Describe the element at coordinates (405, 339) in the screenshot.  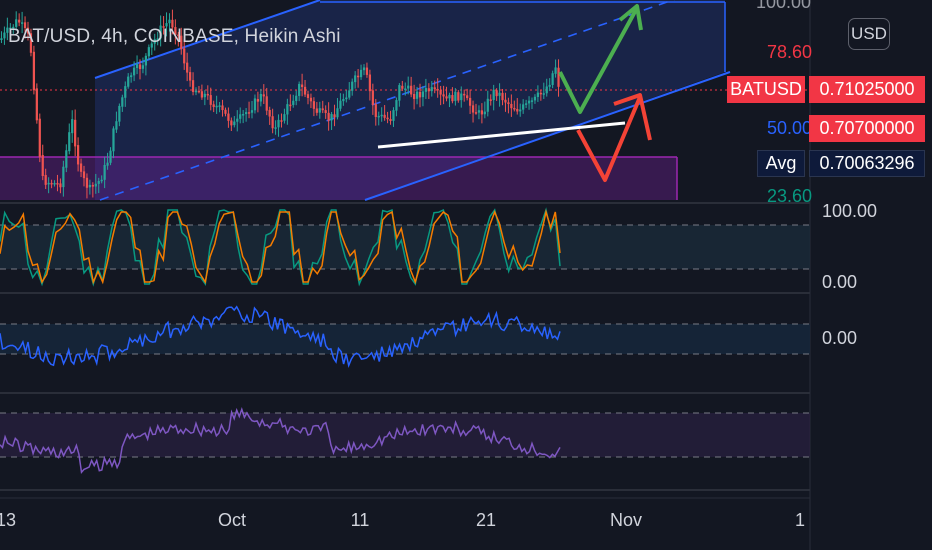
I see `cci-band` at that location.